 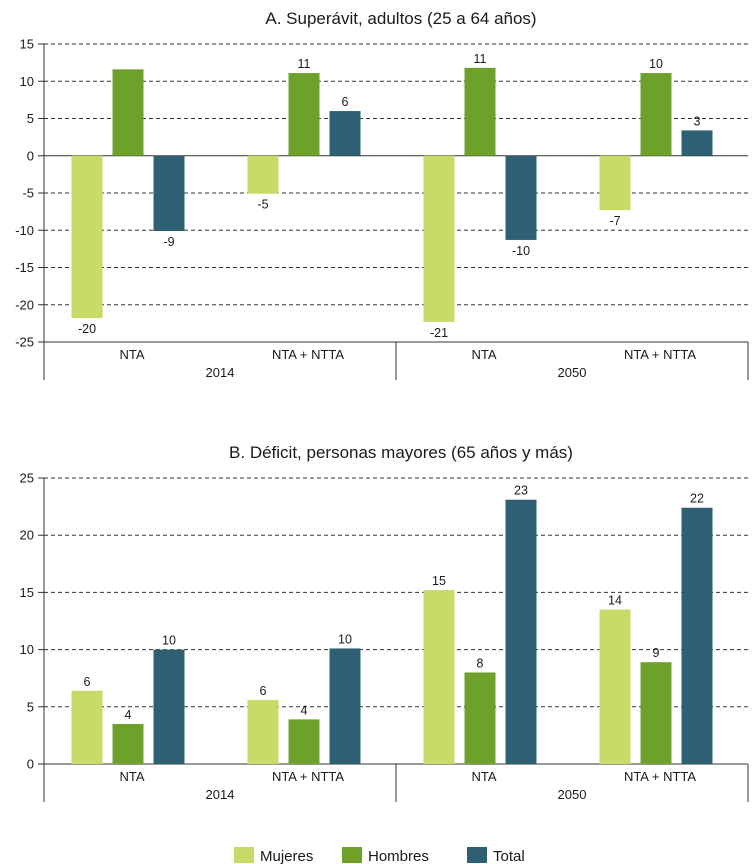 What do you see at coordinates (286, 856) in the screenshot?
I see `legend-label: Mujeres` at bounding box center [286, 856].